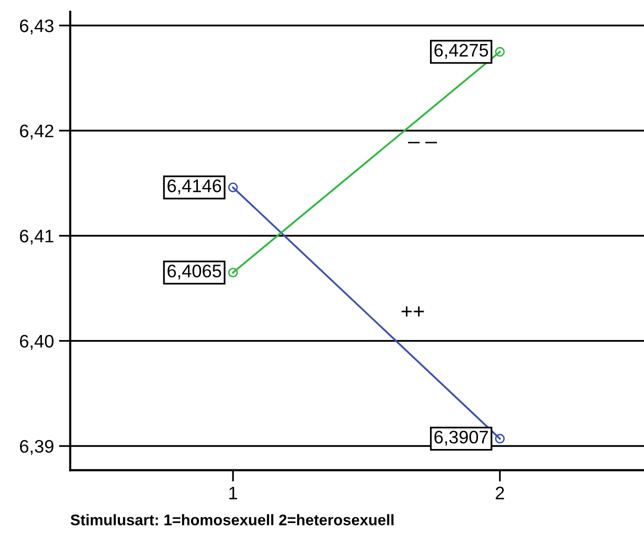  What do you see at coordinates (233, 493) in the screenshot?
I see `x-tick-label: 1` at bounding box center [233, 493].